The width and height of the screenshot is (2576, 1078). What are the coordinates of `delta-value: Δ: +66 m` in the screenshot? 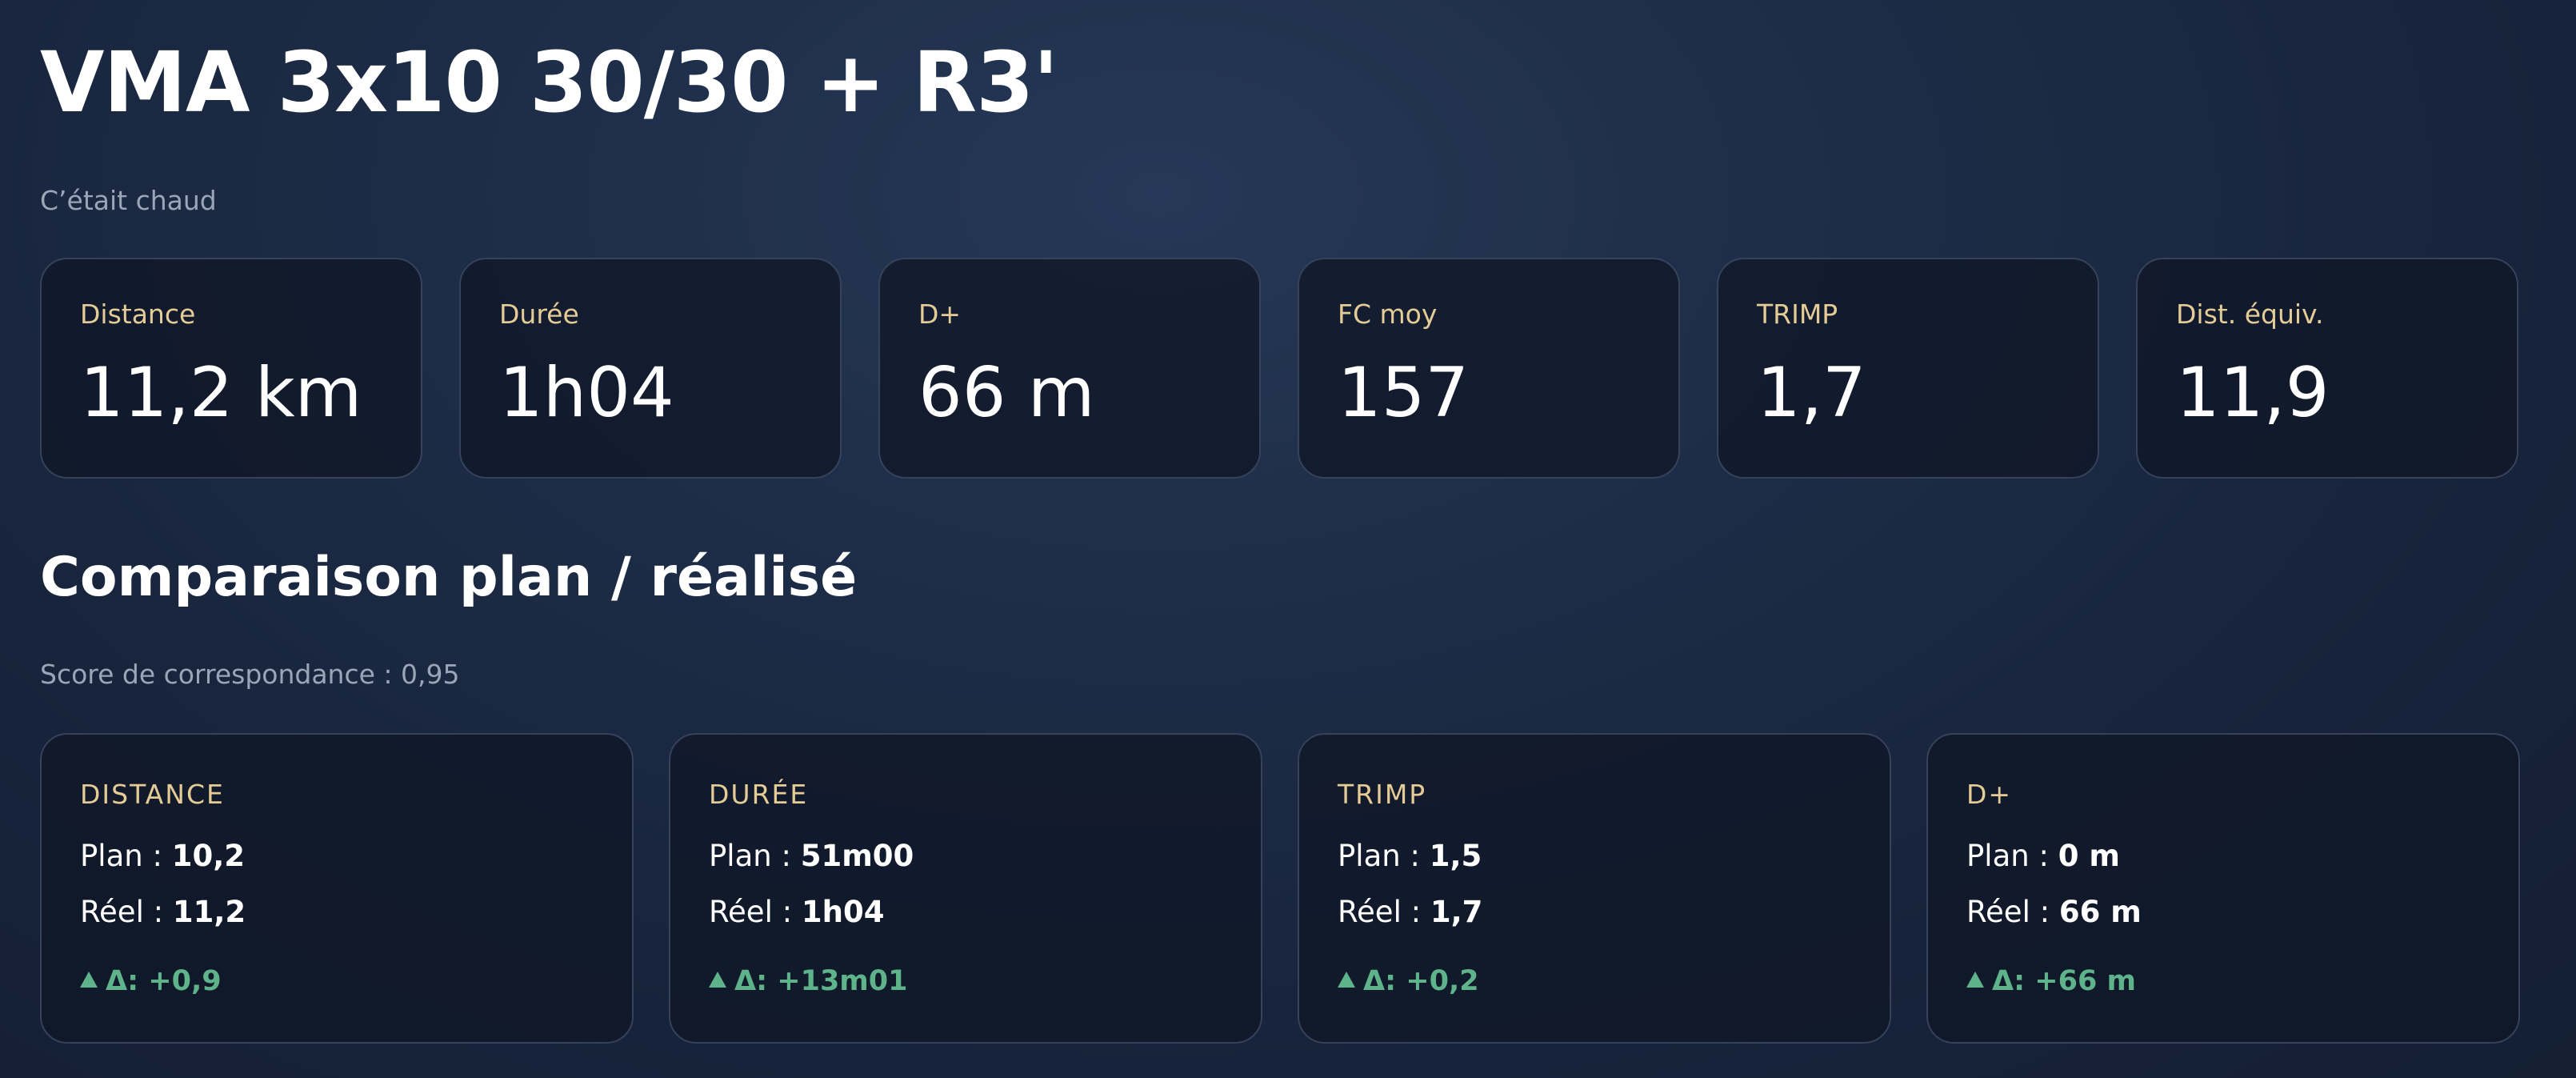 It's located at (2064, 981).